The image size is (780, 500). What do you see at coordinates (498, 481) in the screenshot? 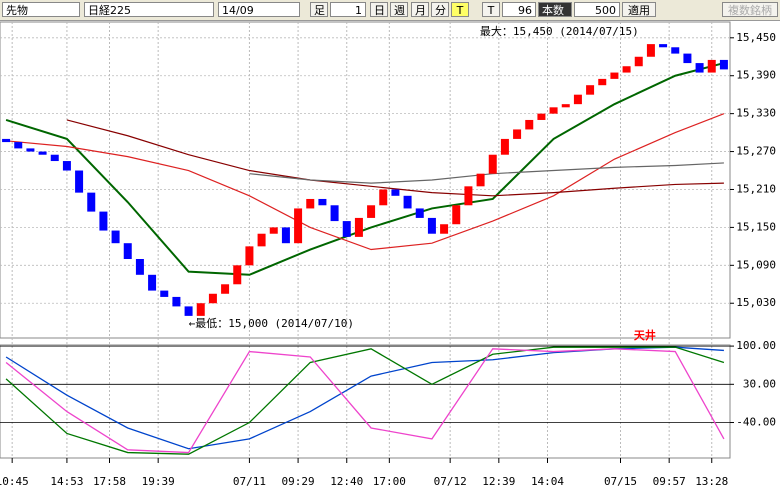
I see `x-tick-label: 12:39` at bounding box center [498, 481].